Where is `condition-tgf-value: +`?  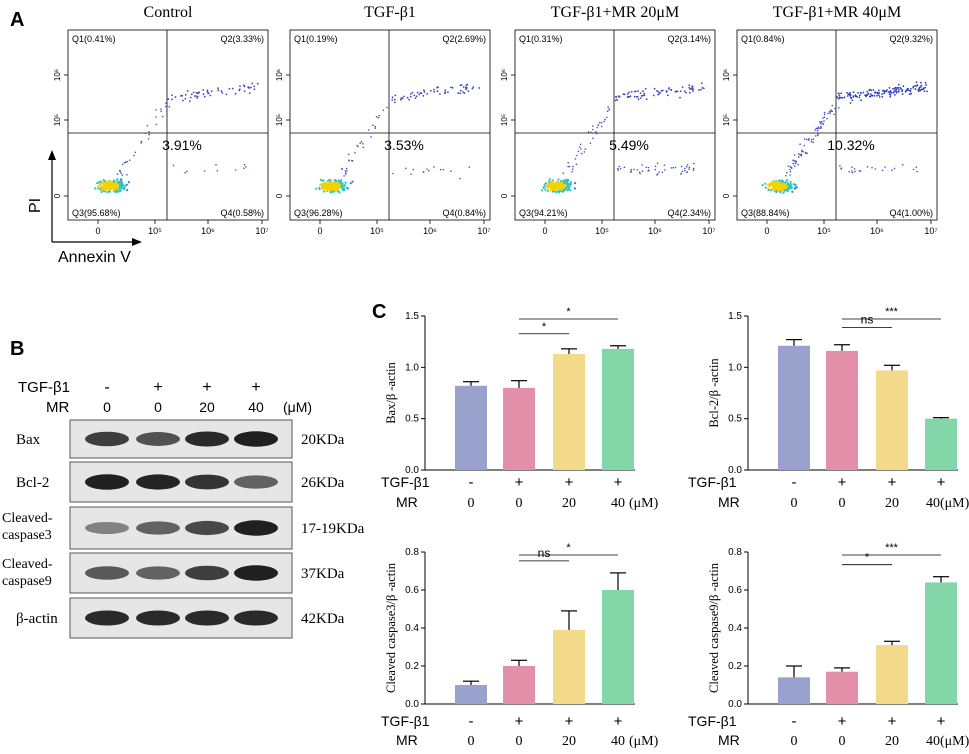
condition-tgf-value: + is located at coordinates (618, 721).